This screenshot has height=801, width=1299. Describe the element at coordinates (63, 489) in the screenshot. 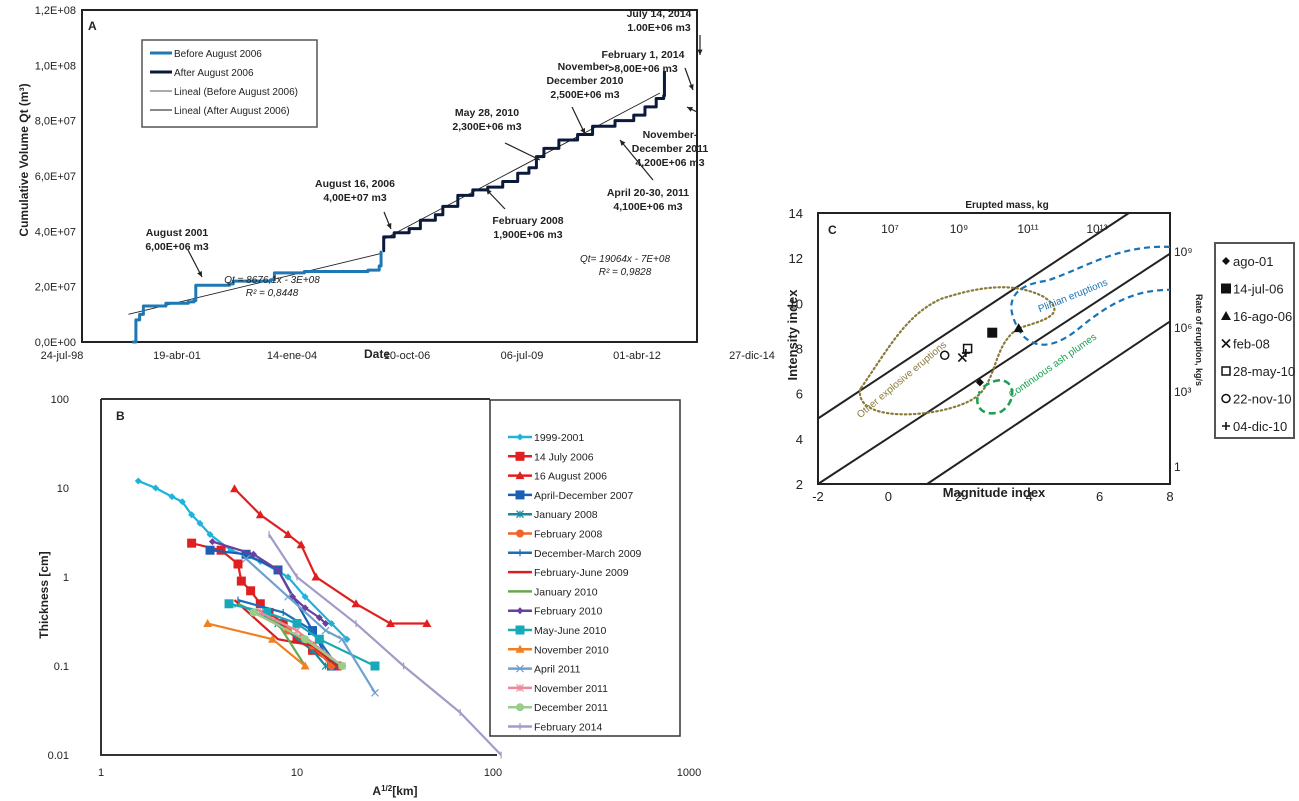

I see `panel-b-y-tick: 10` at that location.